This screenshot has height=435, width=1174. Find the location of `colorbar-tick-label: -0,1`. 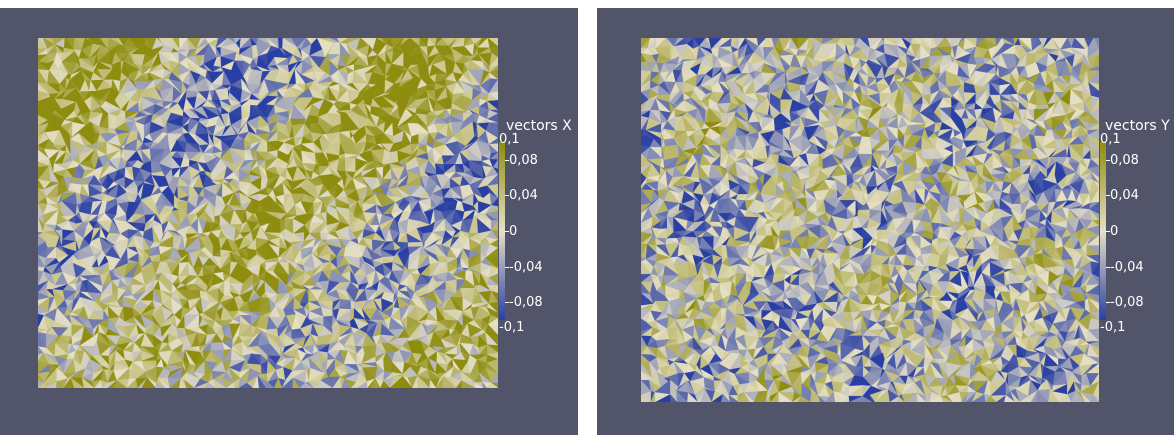

colorbar-tick-label: -0,1 is located at coordinates (512, 327).